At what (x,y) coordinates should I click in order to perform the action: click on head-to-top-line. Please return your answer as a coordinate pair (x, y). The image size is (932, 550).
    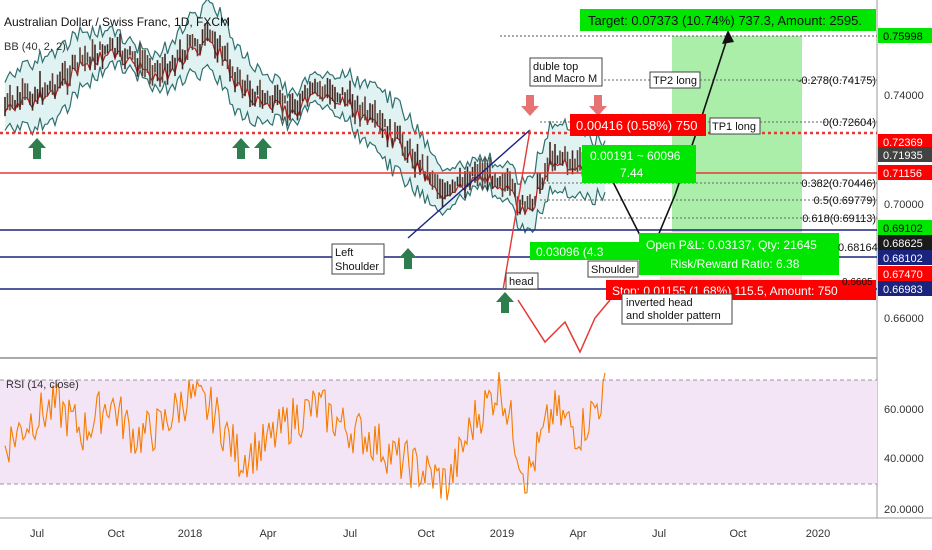
    Looking at the image, I should click on (516, 210).